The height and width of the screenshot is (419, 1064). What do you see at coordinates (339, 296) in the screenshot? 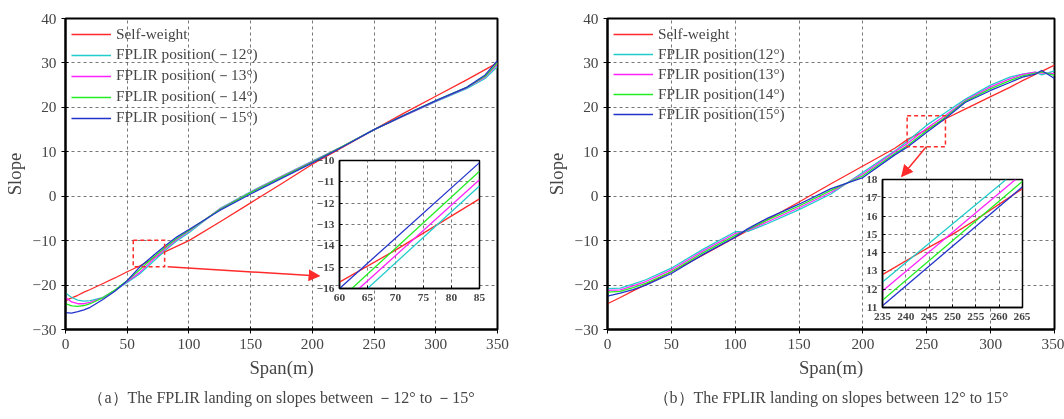
I see `x-tick-label: 60` at bounding box center [339, 296].